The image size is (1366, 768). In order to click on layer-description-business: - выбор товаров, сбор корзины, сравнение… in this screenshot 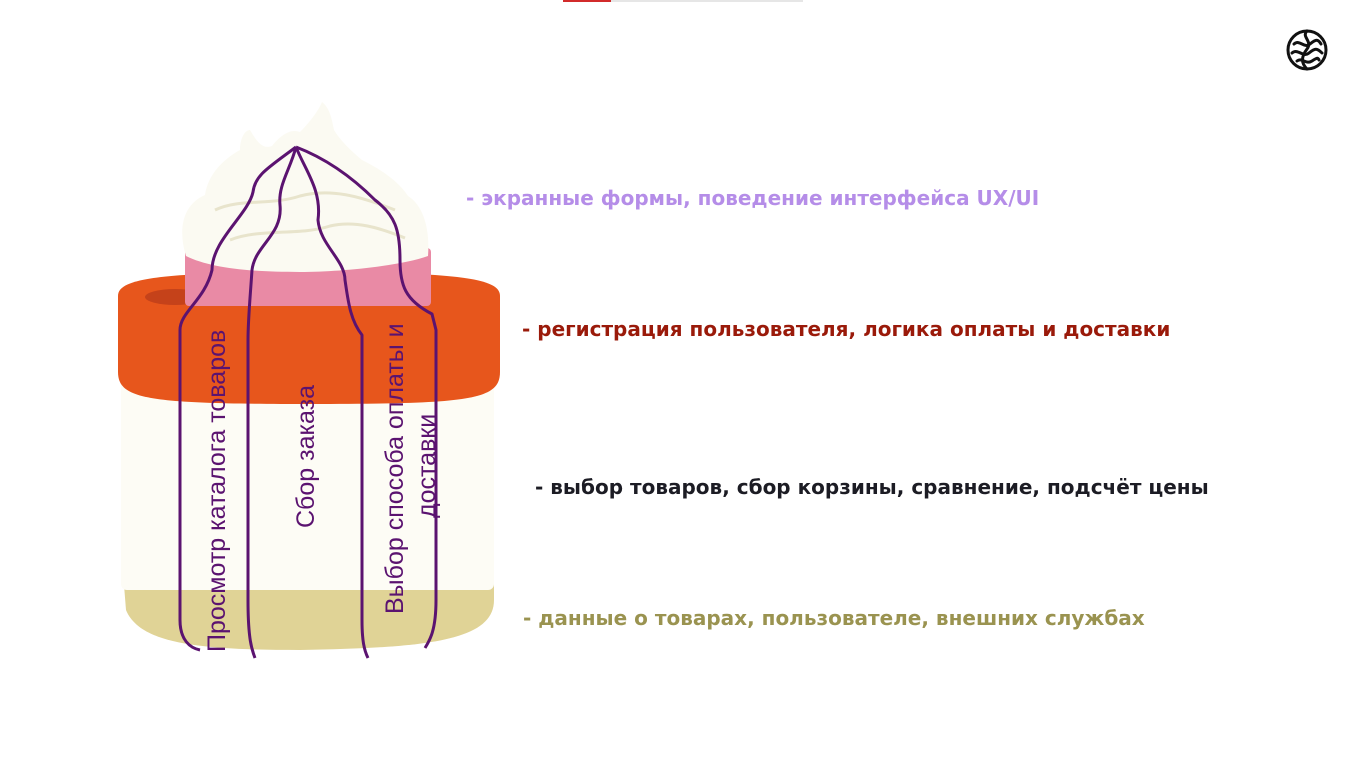, I will do `click(872, 487)`.